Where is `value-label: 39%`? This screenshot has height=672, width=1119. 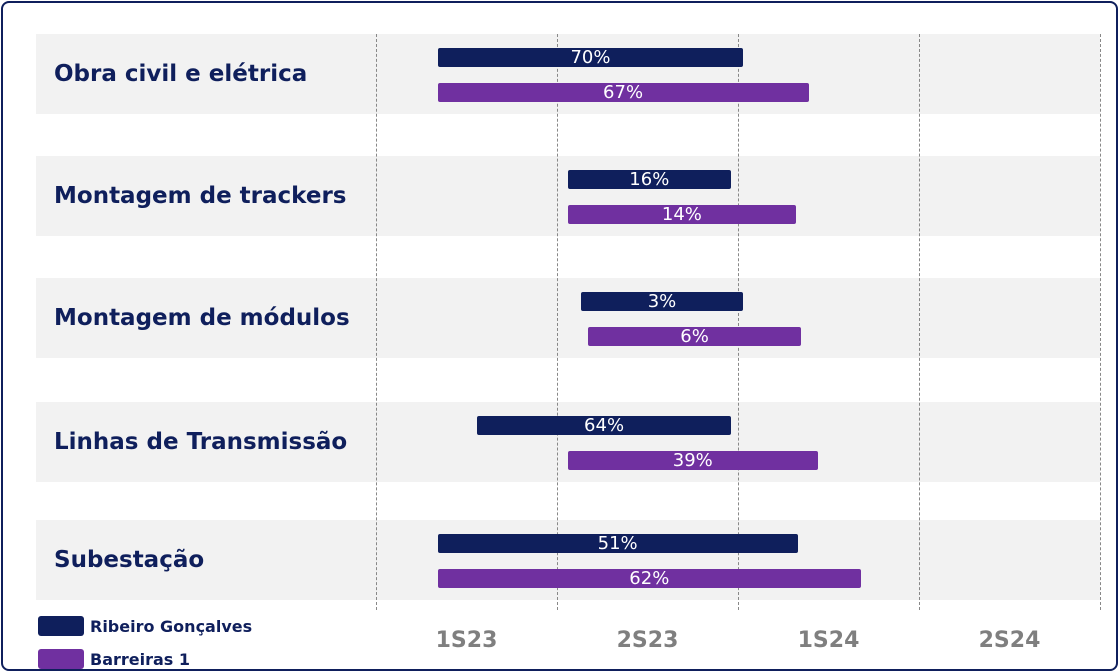 value-label: 39% is located at coordinates (692, 460).